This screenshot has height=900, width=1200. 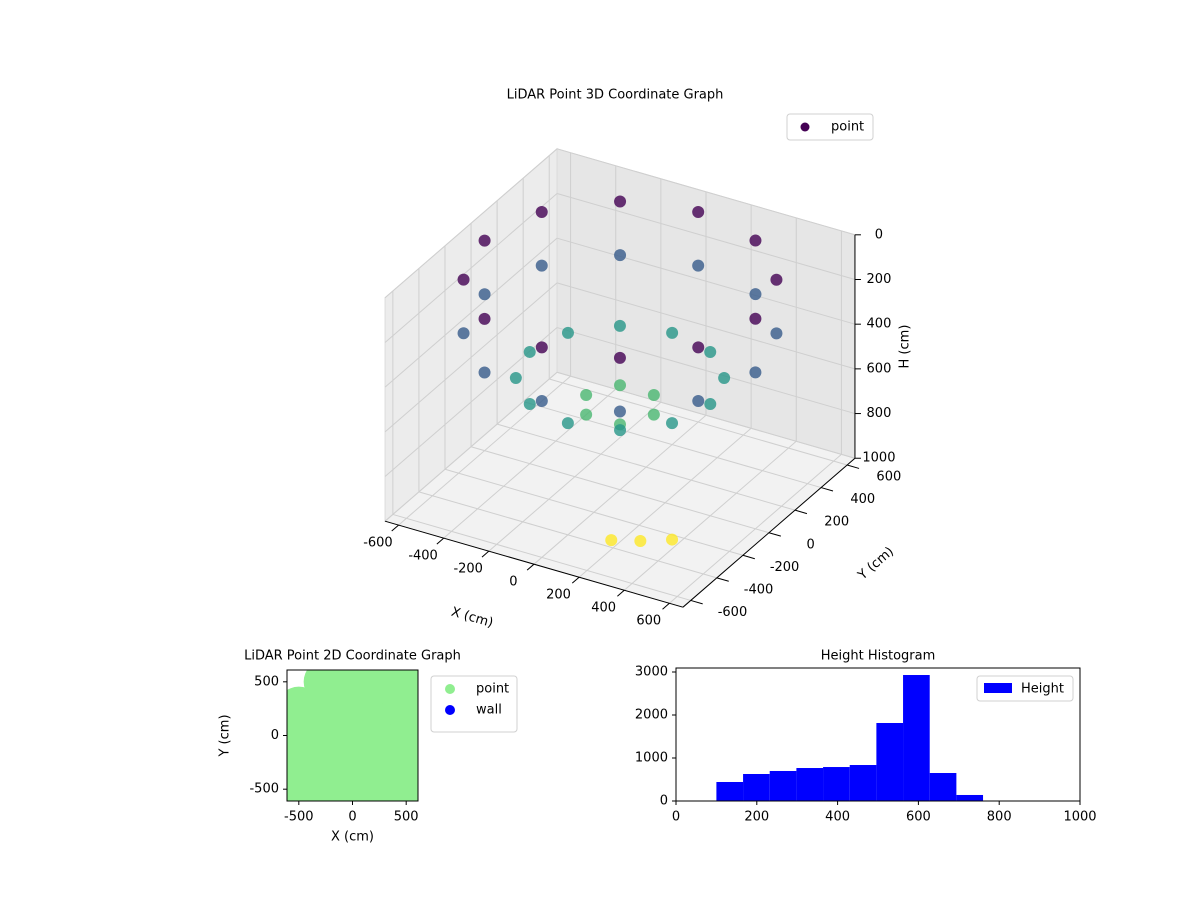 I want to click on legend-label: Height, so click(x=1042, y=689).